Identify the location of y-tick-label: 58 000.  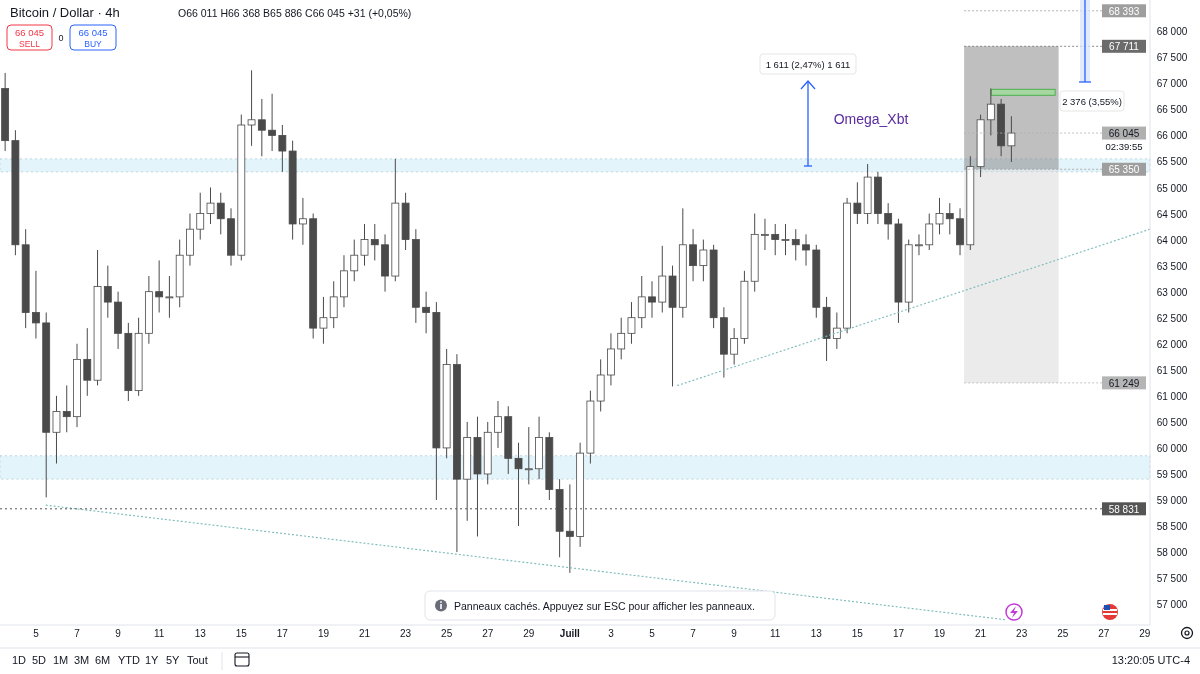
(1172, 553).